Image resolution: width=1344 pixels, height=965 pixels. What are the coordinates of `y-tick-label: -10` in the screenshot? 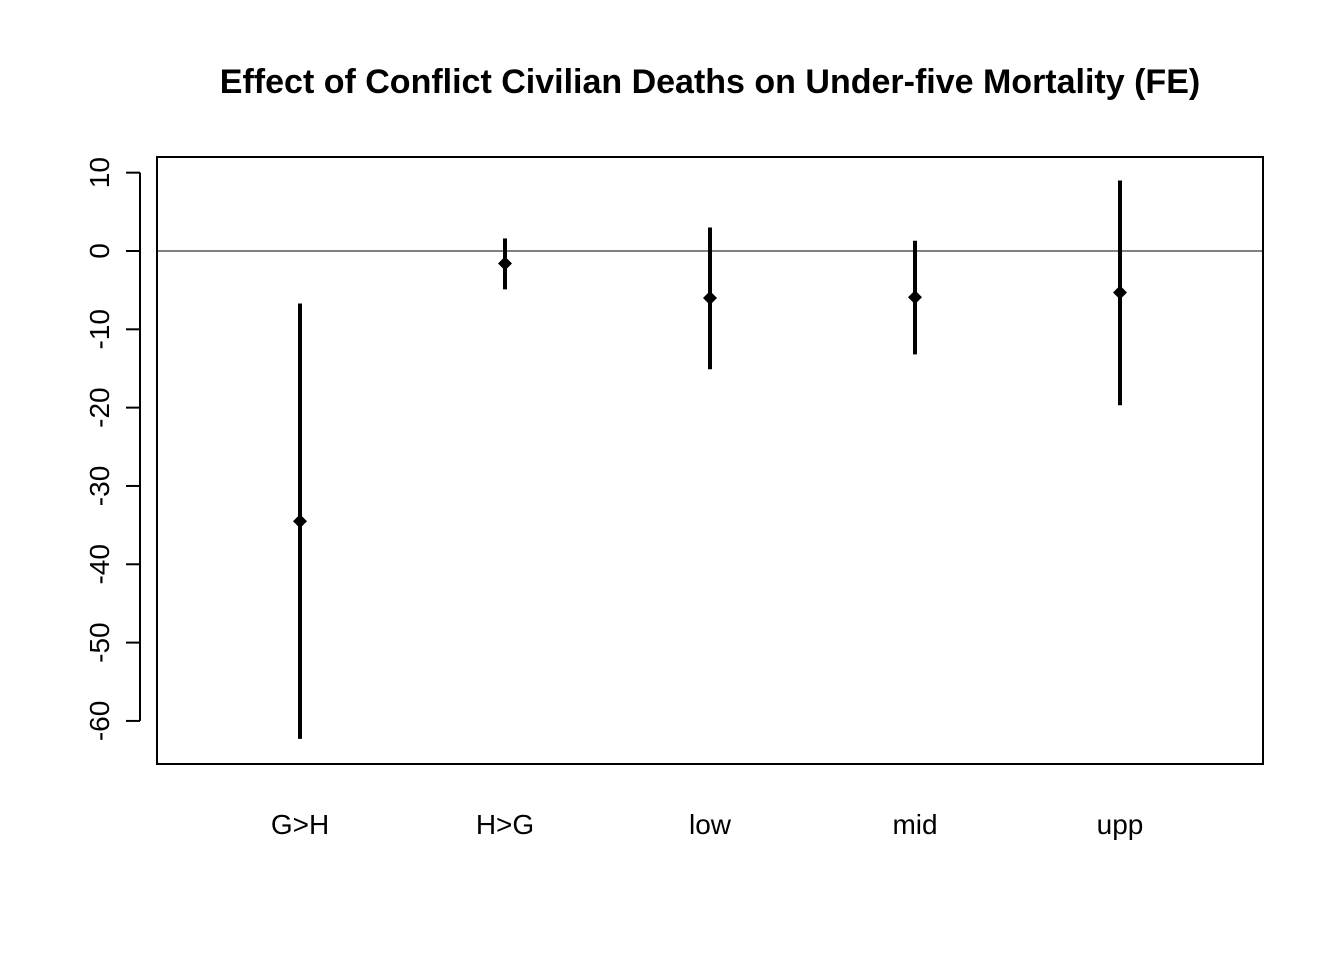 It's located at (99, 329).